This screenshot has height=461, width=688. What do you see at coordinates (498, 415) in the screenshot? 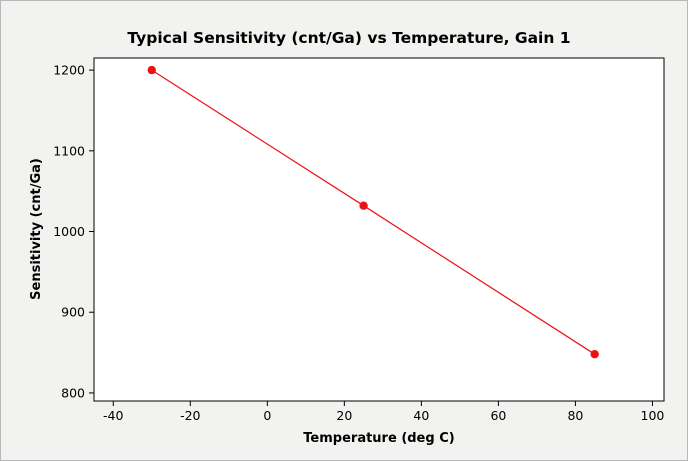
I see `x-tick-label: 60` at bounding box center [498, 415].